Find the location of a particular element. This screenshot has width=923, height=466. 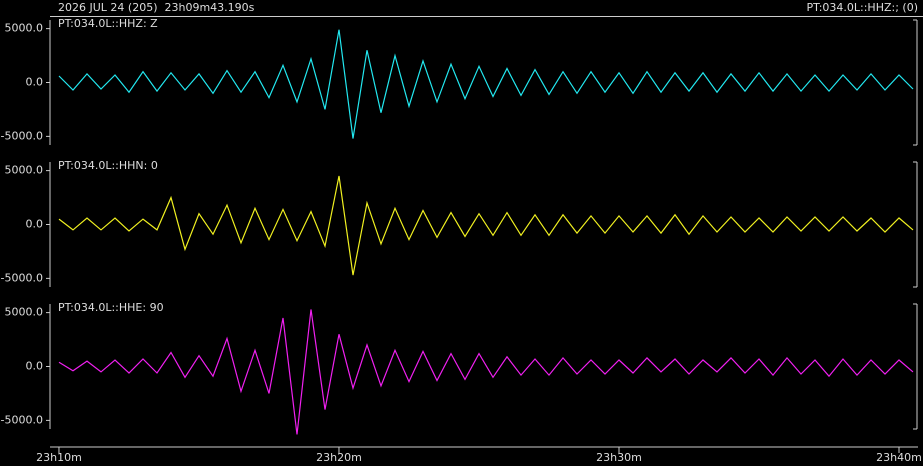

x-tick-label: 23h40m is located at coordinates (899, 457).